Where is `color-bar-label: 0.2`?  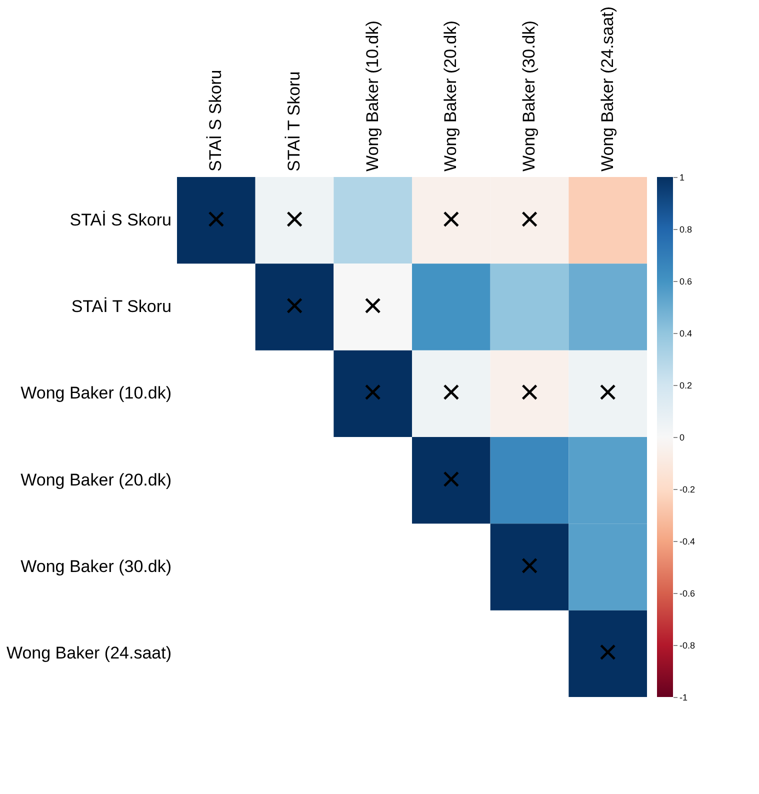 color-bar-label: 0.2 is located at coordinates (686, 385).